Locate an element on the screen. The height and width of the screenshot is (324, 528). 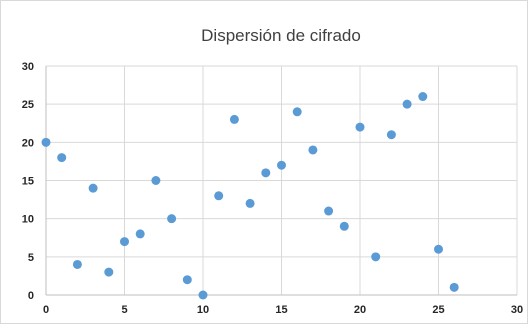
x-tick-label: 25 is located at coordinates (438, 310).